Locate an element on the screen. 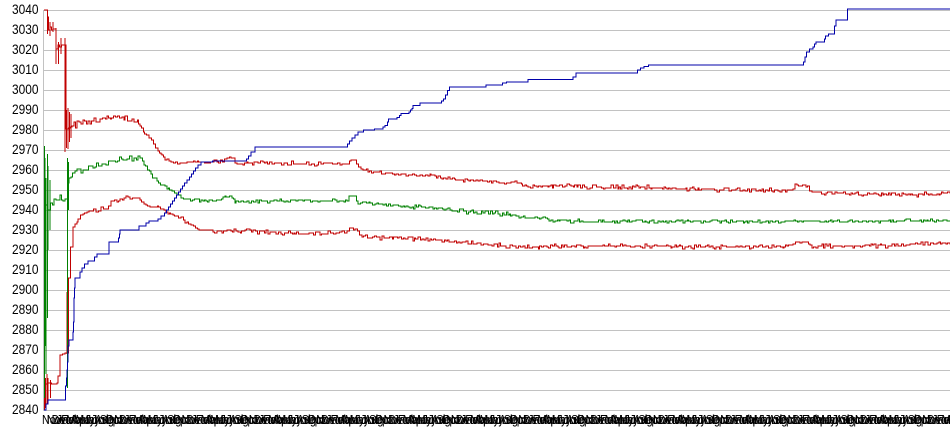 The image size is (950, 440). svg-text: 2900 is located at coordinates (25, 289).